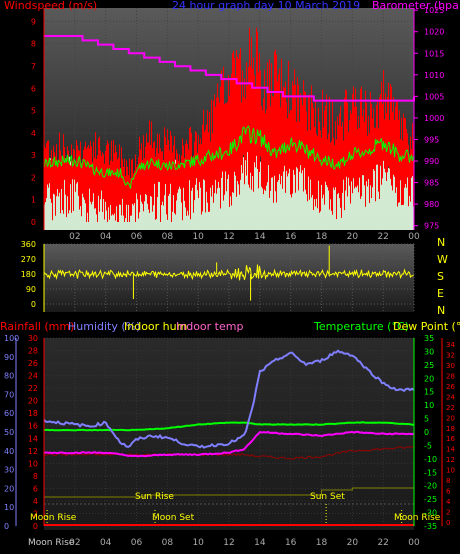 The height and width of the screenshot is (554, 460). Describe the element at coordinates (450, 429) in the screenshot. I see `dew-tick-label: 18` at that location.